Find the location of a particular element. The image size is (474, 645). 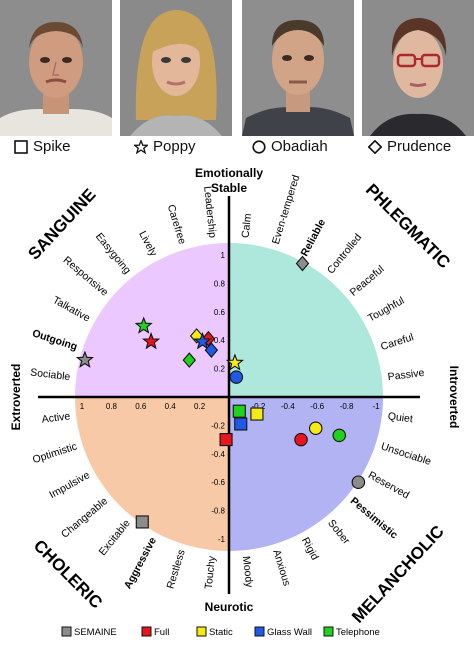

trait-peaceful: Peaceful is located at coordinates (367, 280).